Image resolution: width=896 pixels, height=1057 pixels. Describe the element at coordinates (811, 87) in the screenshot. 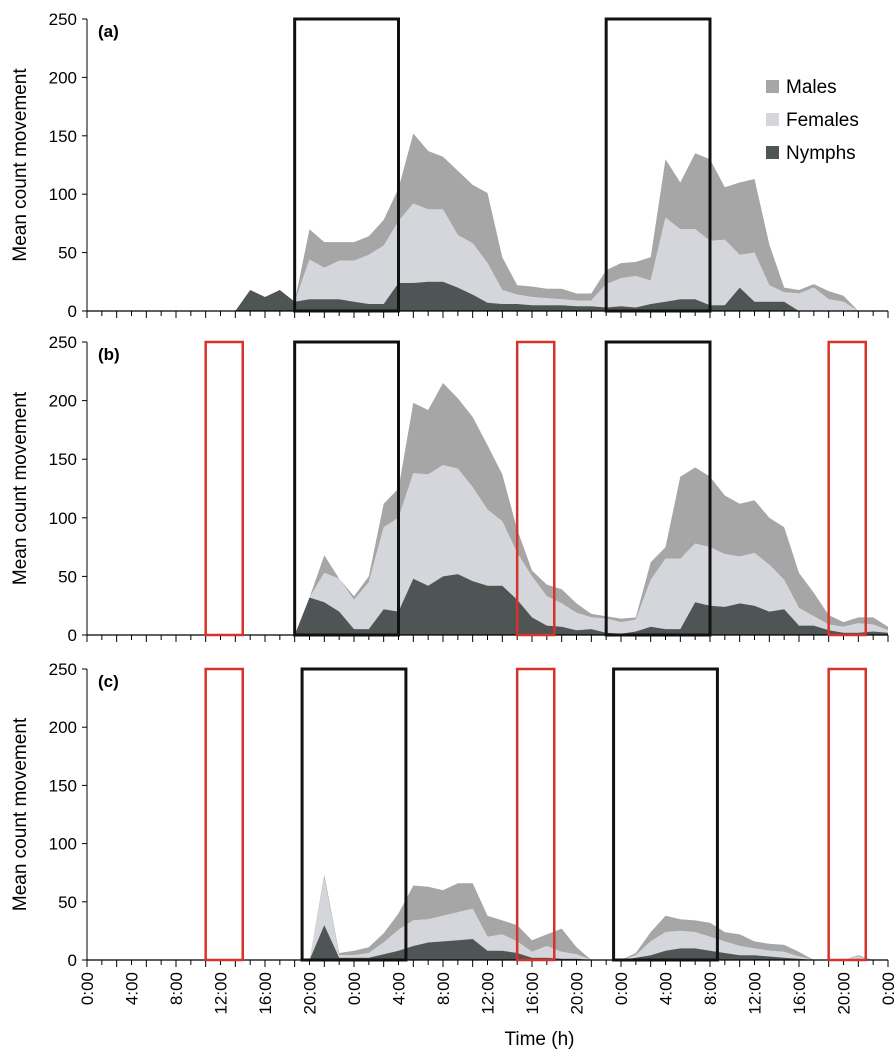

I see `legend-label-males: Males` at that location.